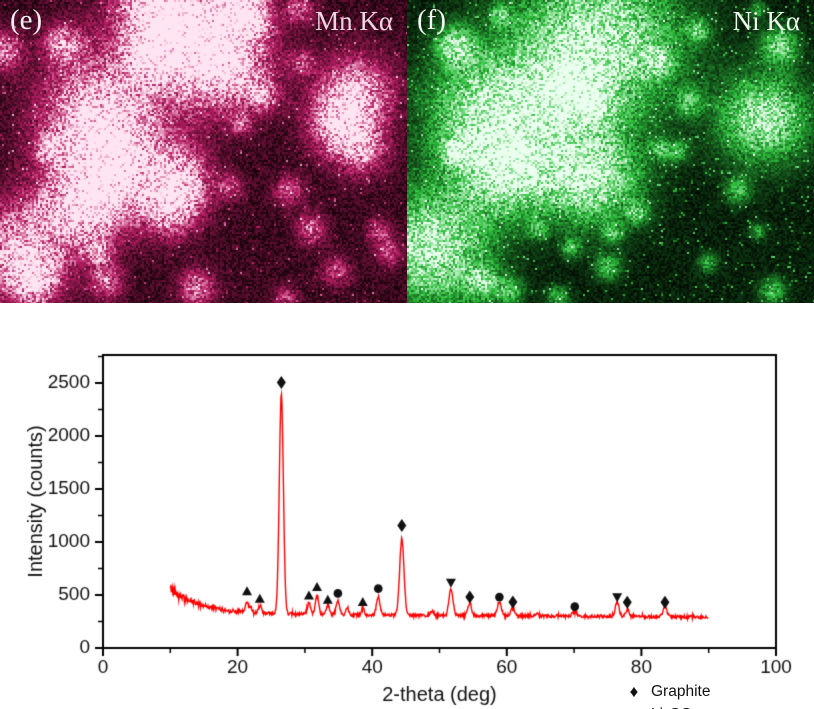  What do you see at coordinates (354, 21) in the screenshot?
I see `element-line-mn-ka: Mn Kα` at bounding box center [354, 21].